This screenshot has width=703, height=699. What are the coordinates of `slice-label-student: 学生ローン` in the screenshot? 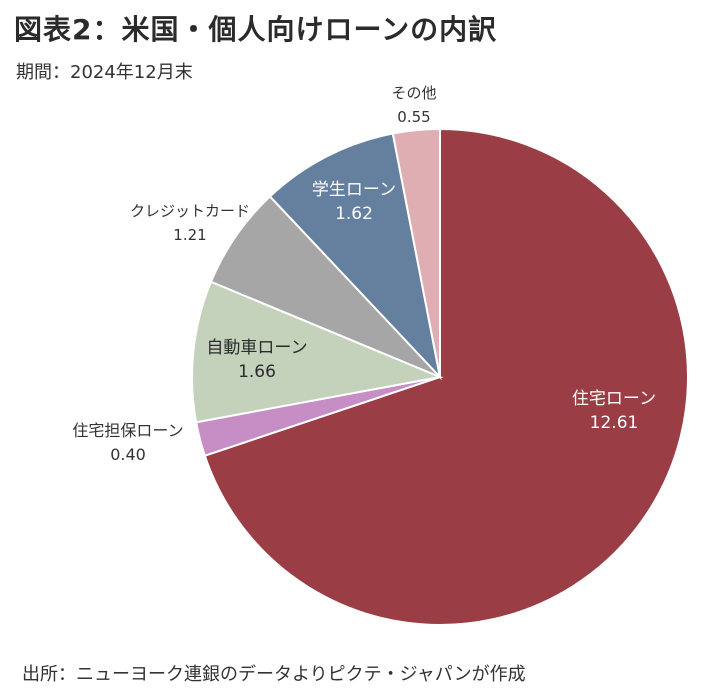 It's located at (354, 190).